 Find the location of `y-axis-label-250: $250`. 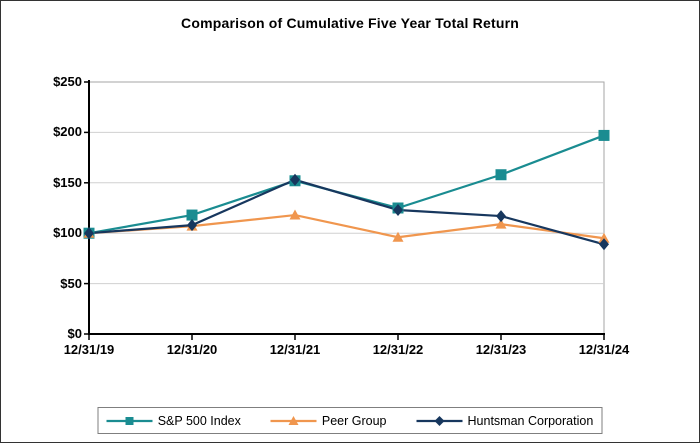

y-axis-label-250: $250 is located at coordinates (67, 81).